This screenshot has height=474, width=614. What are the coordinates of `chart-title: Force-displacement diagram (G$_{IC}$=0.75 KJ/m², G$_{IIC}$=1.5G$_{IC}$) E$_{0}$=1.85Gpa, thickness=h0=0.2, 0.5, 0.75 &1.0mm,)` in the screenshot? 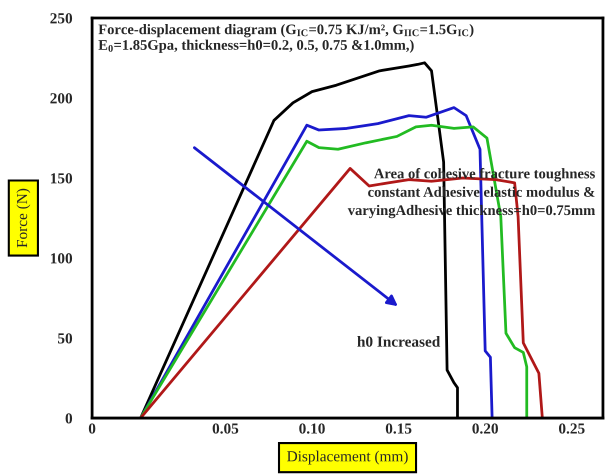 It's located at (286, 38).